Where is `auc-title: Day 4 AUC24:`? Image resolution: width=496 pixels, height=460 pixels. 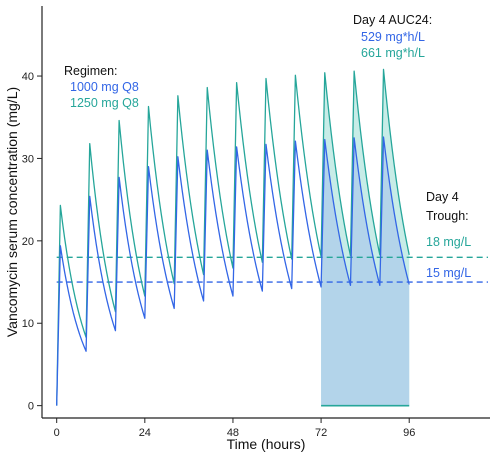 auc-title: Day 4 AUC24: is located at coordinates (392, 20).